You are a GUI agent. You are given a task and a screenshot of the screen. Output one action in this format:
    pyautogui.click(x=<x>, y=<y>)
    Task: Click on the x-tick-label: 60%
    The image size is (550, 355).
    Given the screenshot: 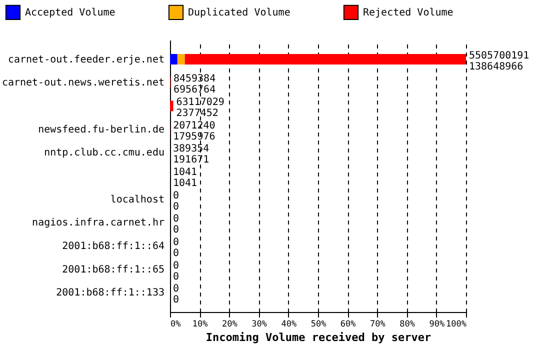 What is the action you would take?
    pyautogui.click(x=348, y=325)
    